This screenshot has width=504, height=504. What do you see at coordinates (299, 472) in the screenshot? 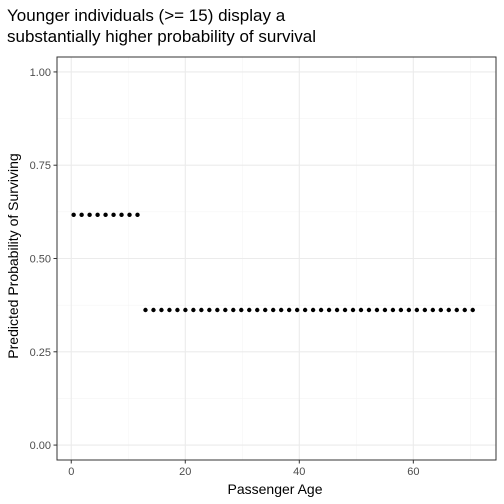
I see `x-tick-label: 40` at bounding box center [299, 472].